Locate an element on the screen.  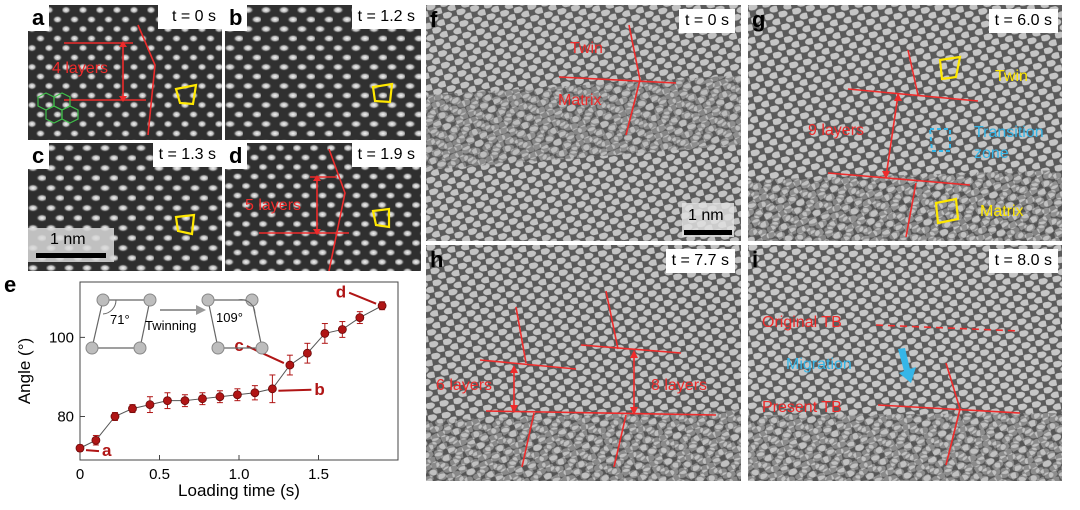
y-tick-label: 100 is located at coordinates (61, 337).